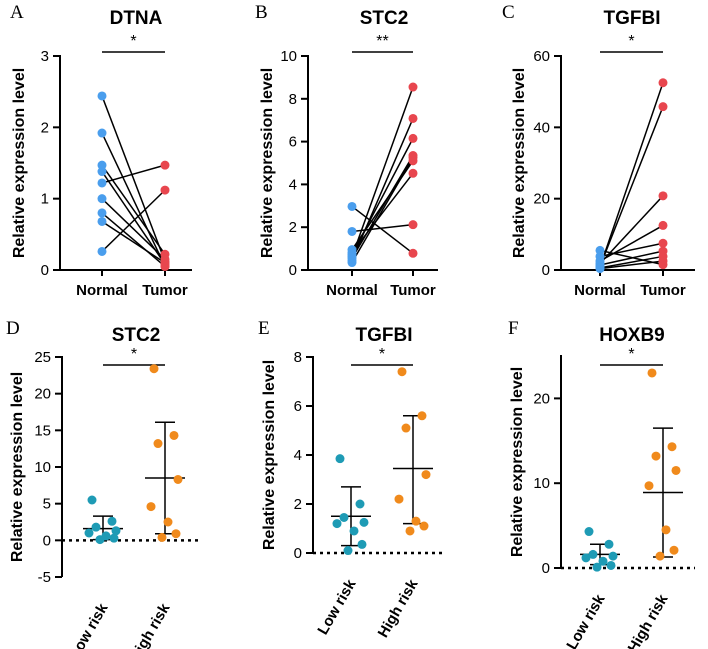 This screenshot has height=649, width=708. What do you see at coordinates (264, 328) in the screenshot?
I see `panel-letter: E` at bounding box center [264, 328].